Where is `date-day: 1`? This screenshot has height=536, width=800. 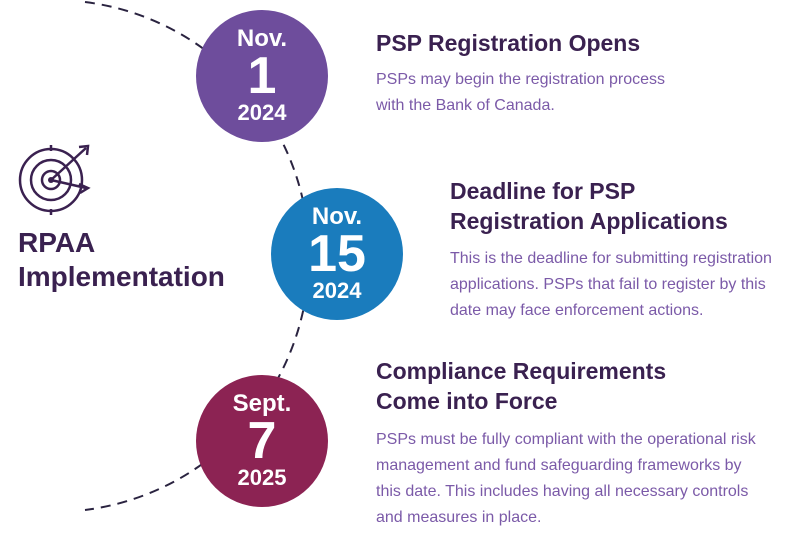
date-day: 1 is located at coordinates (262, 76).